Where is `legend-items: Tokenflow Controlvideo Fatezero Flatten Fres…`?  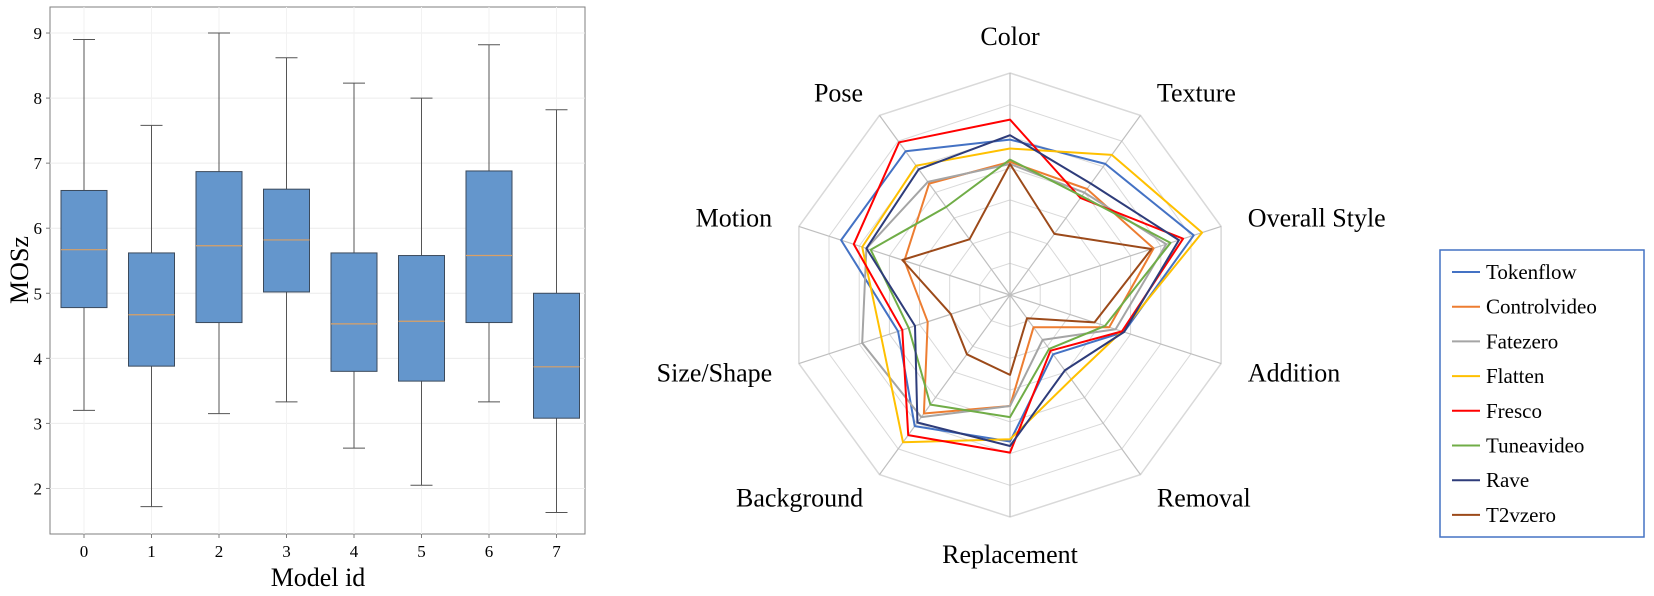
legend-items: Tokenflow Controlvideo Fatezero Flatten Fres… is located at coordinates (1524, 393).